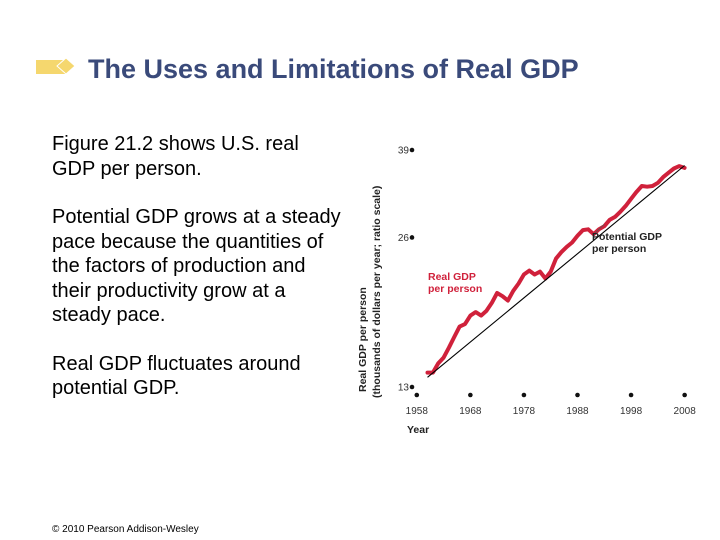 This screenshot has width=720, height=540. I want to click on real-gdp-label: Real GDP, so click(452, 277).